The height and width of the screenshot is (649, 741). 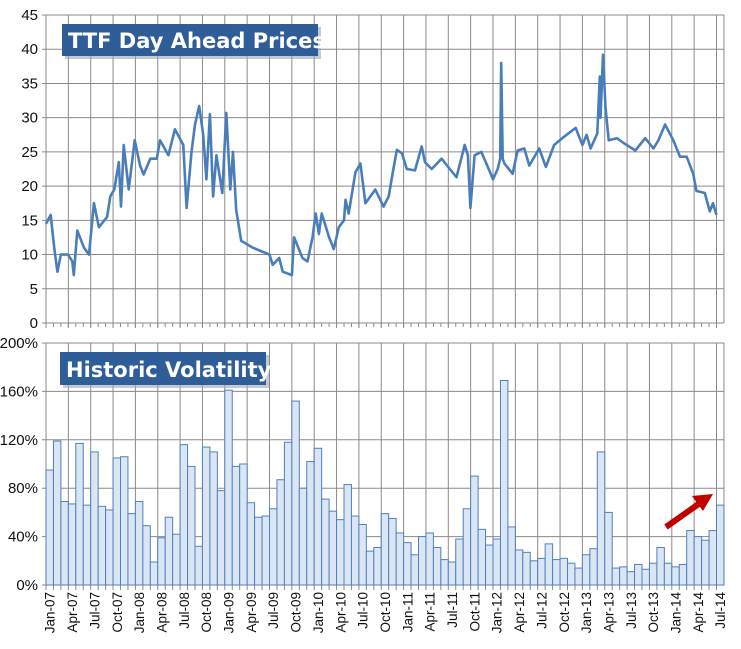 What do you see at coordinates (162, 612) in the screenshot?
I see `x-tick-label: Apr-08` at bounding box center [162, 612].